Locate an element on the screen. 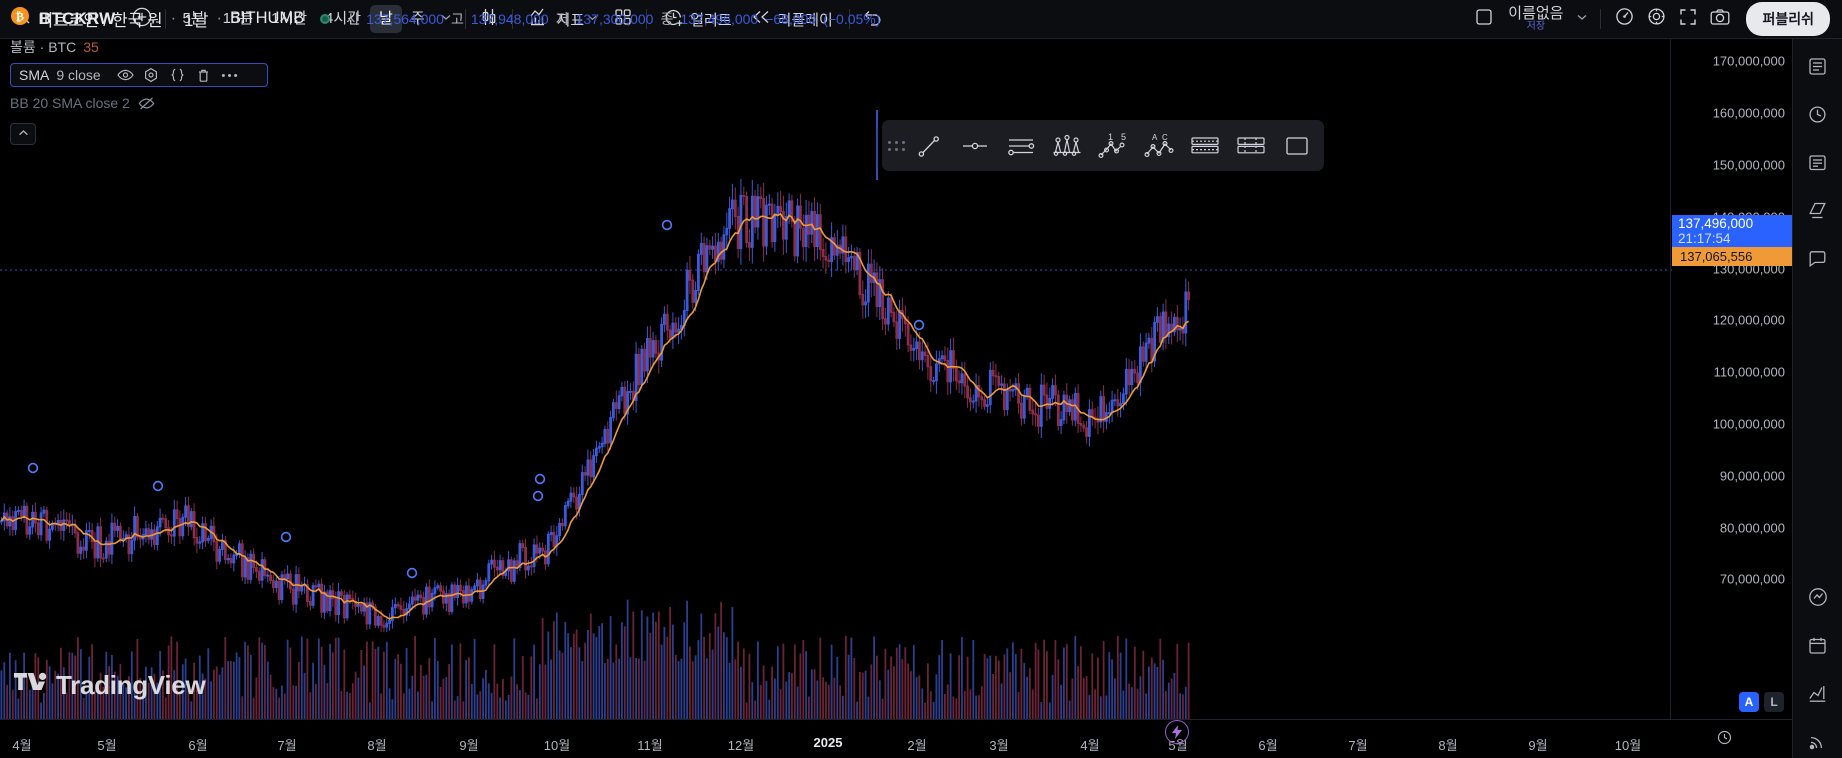  indicators-button: 지표 is located at coordinates (564, 19).